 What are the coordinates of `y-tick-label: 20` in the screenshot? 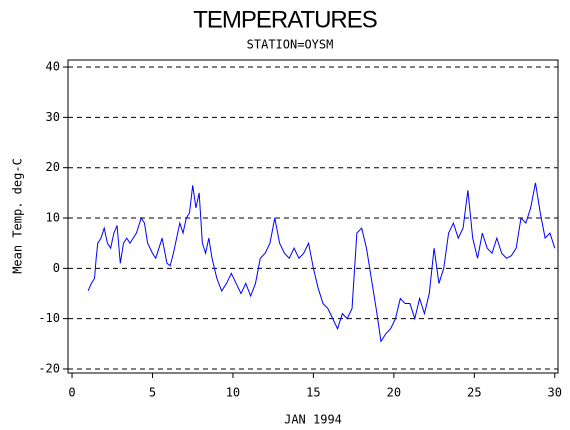 It's located at (53, 167).